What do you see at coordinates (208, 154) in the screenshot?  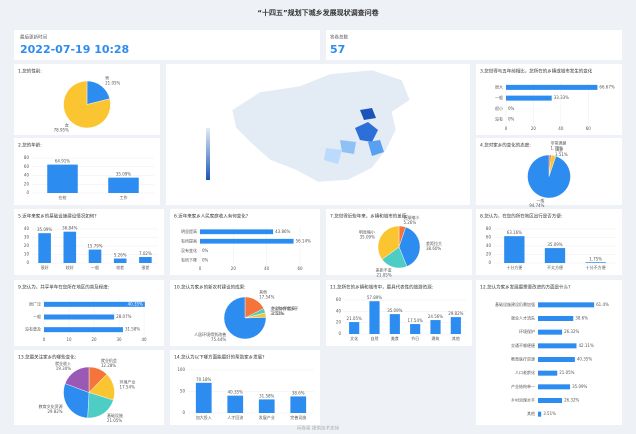 I see `map-legend` at bounding box center [208, 154].